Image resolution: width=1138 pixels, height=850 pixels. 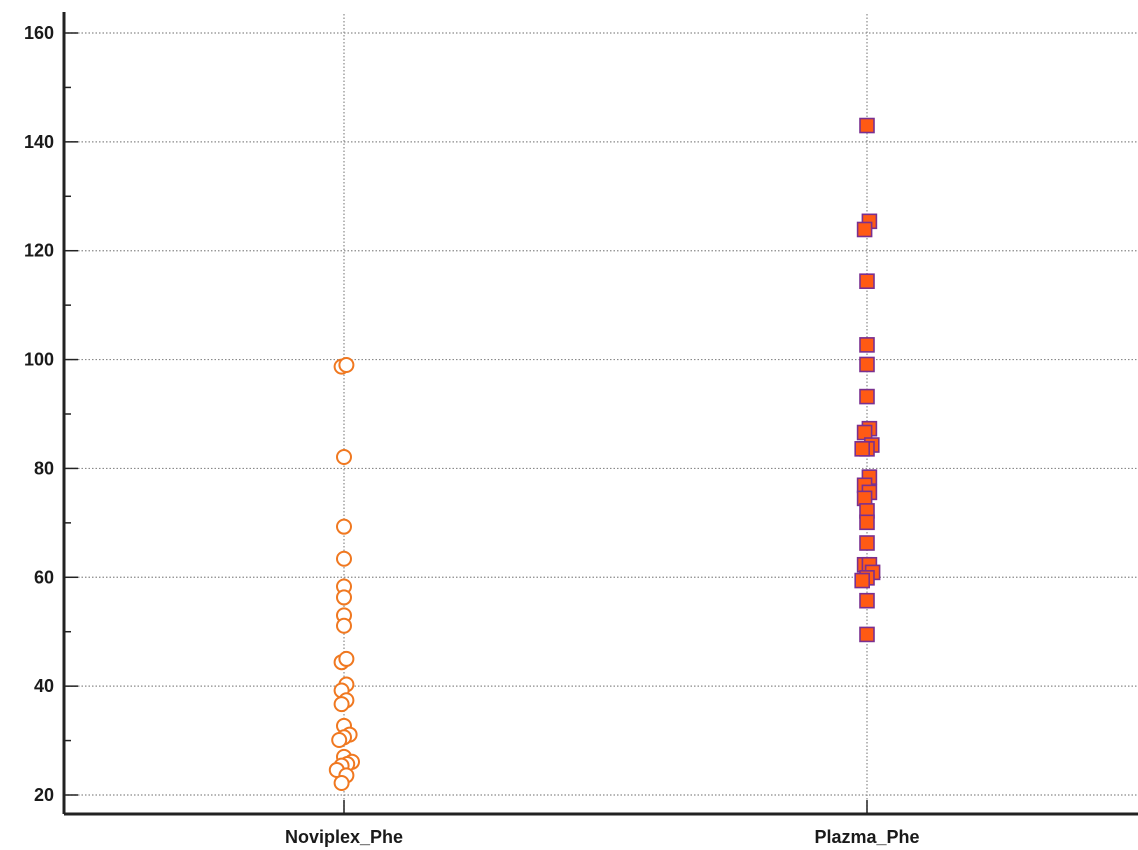 What do you see at coordinates (44, 686) in the screenshot?
I see `y-tick-label: 40` at bounding box center [44, 686].